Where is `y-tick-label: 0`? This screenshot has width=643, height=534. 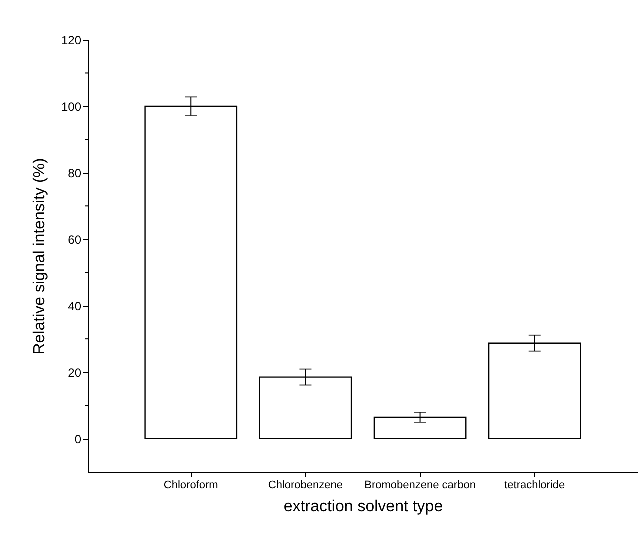 y-tick-label: 0 is located at coordinates (78, 439).